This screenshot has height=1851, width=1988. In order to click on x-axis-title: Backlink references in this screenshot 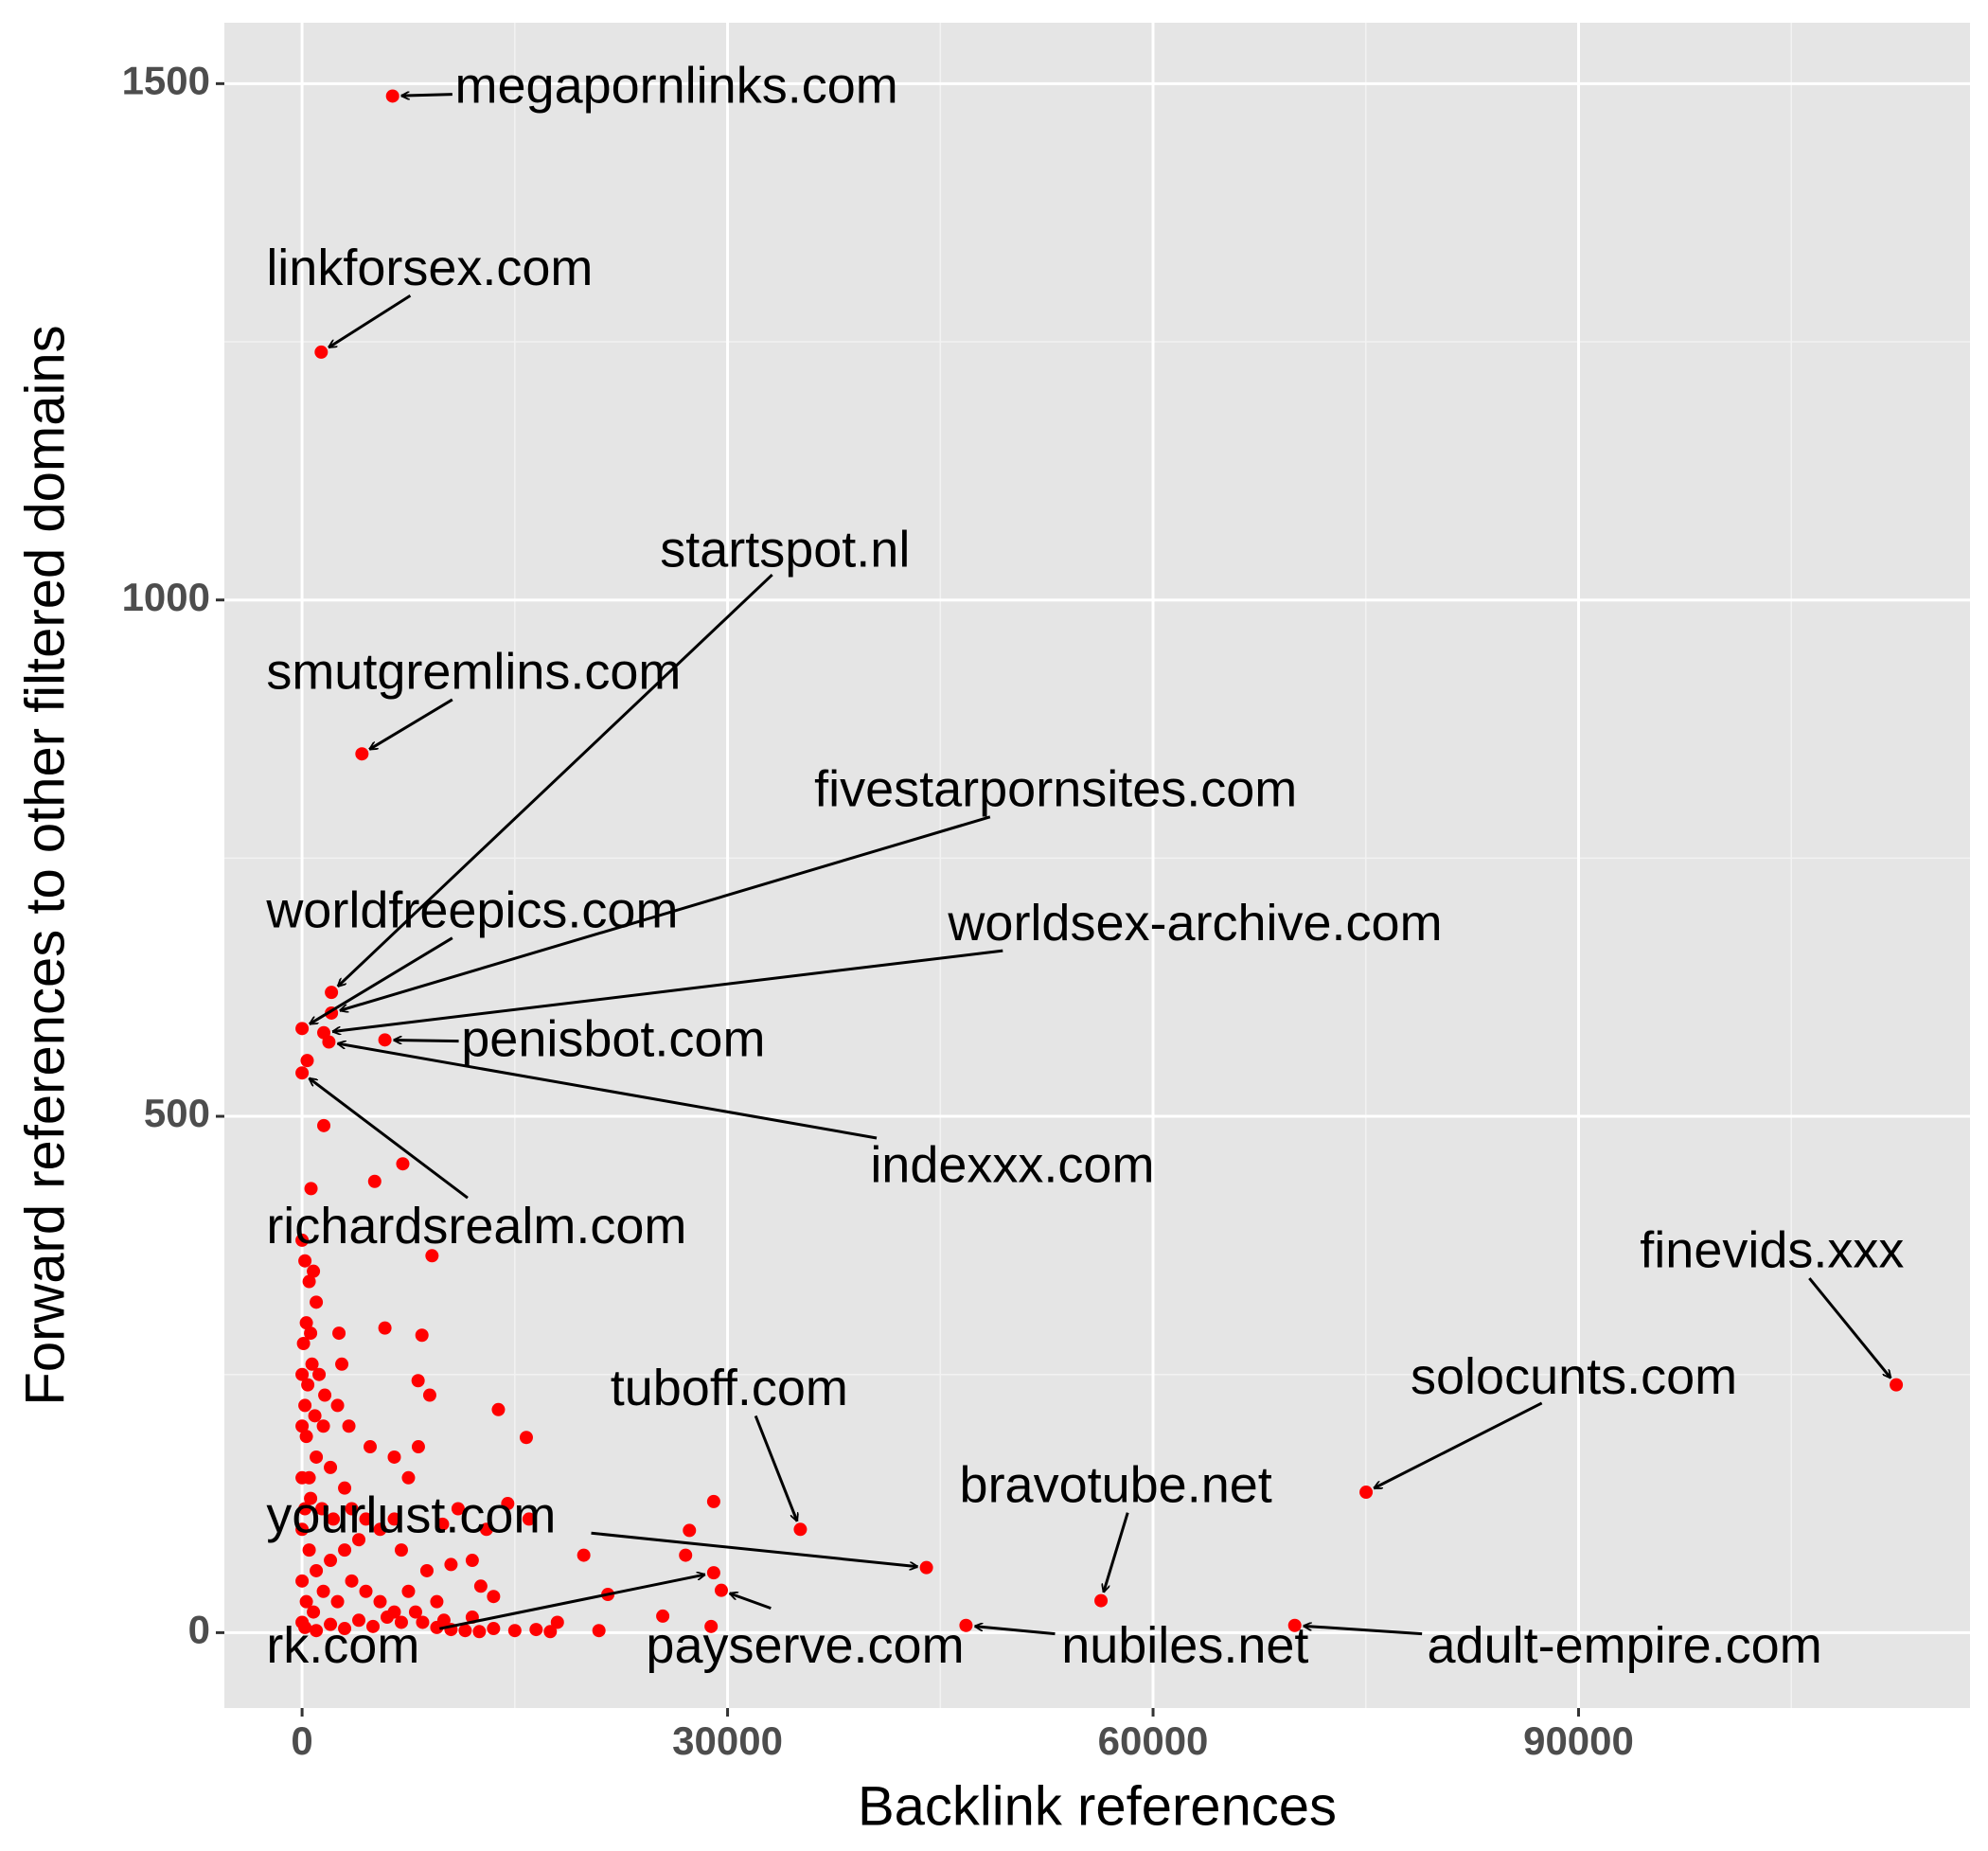, I will do `click(1097, 1806)`.